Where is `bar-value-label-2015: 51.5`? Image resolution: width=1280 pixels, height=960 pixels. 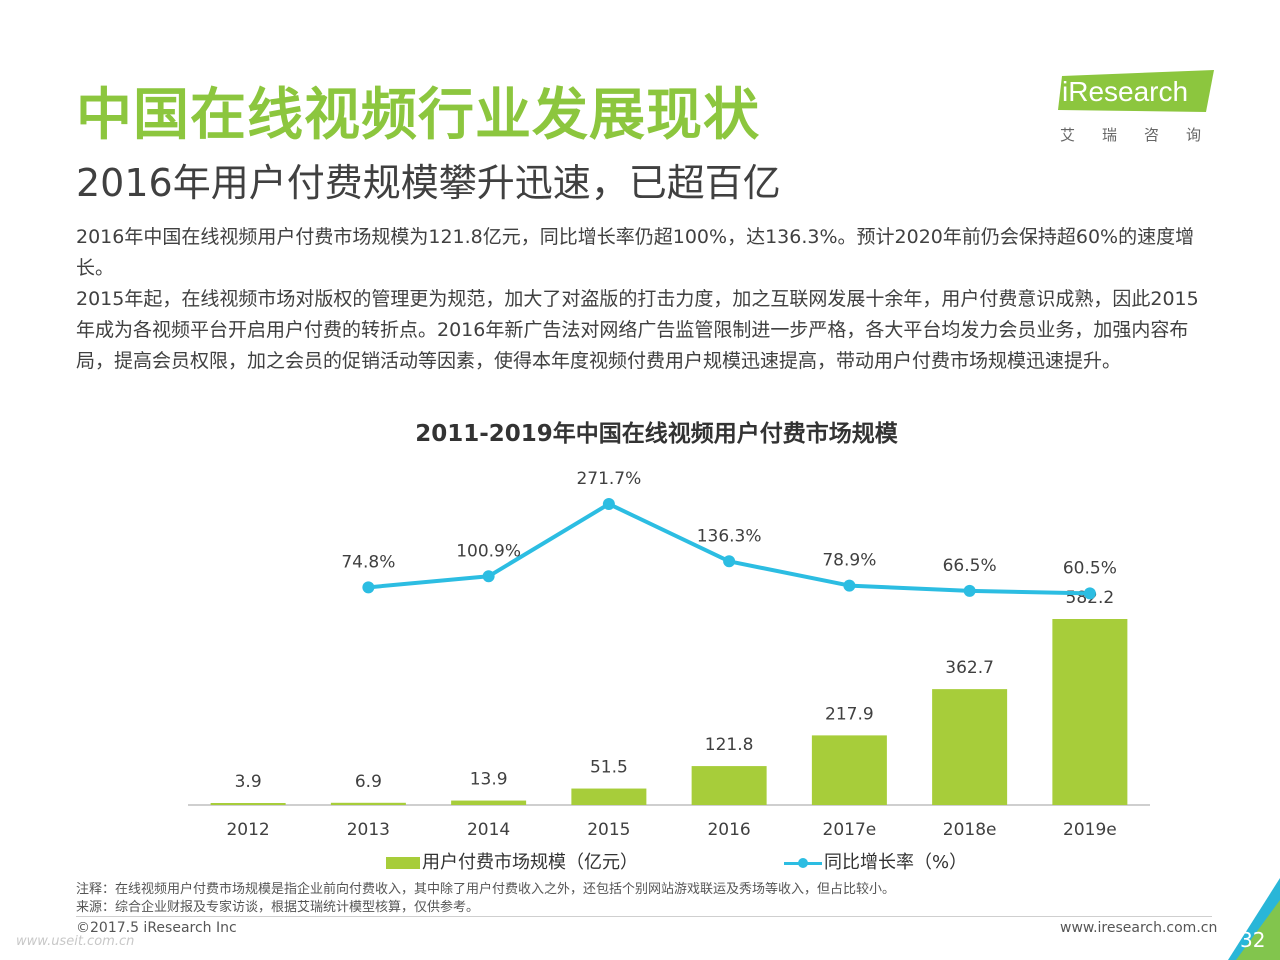 bar-value-label-2015: 51.5 is located at coordinates (609, 768).